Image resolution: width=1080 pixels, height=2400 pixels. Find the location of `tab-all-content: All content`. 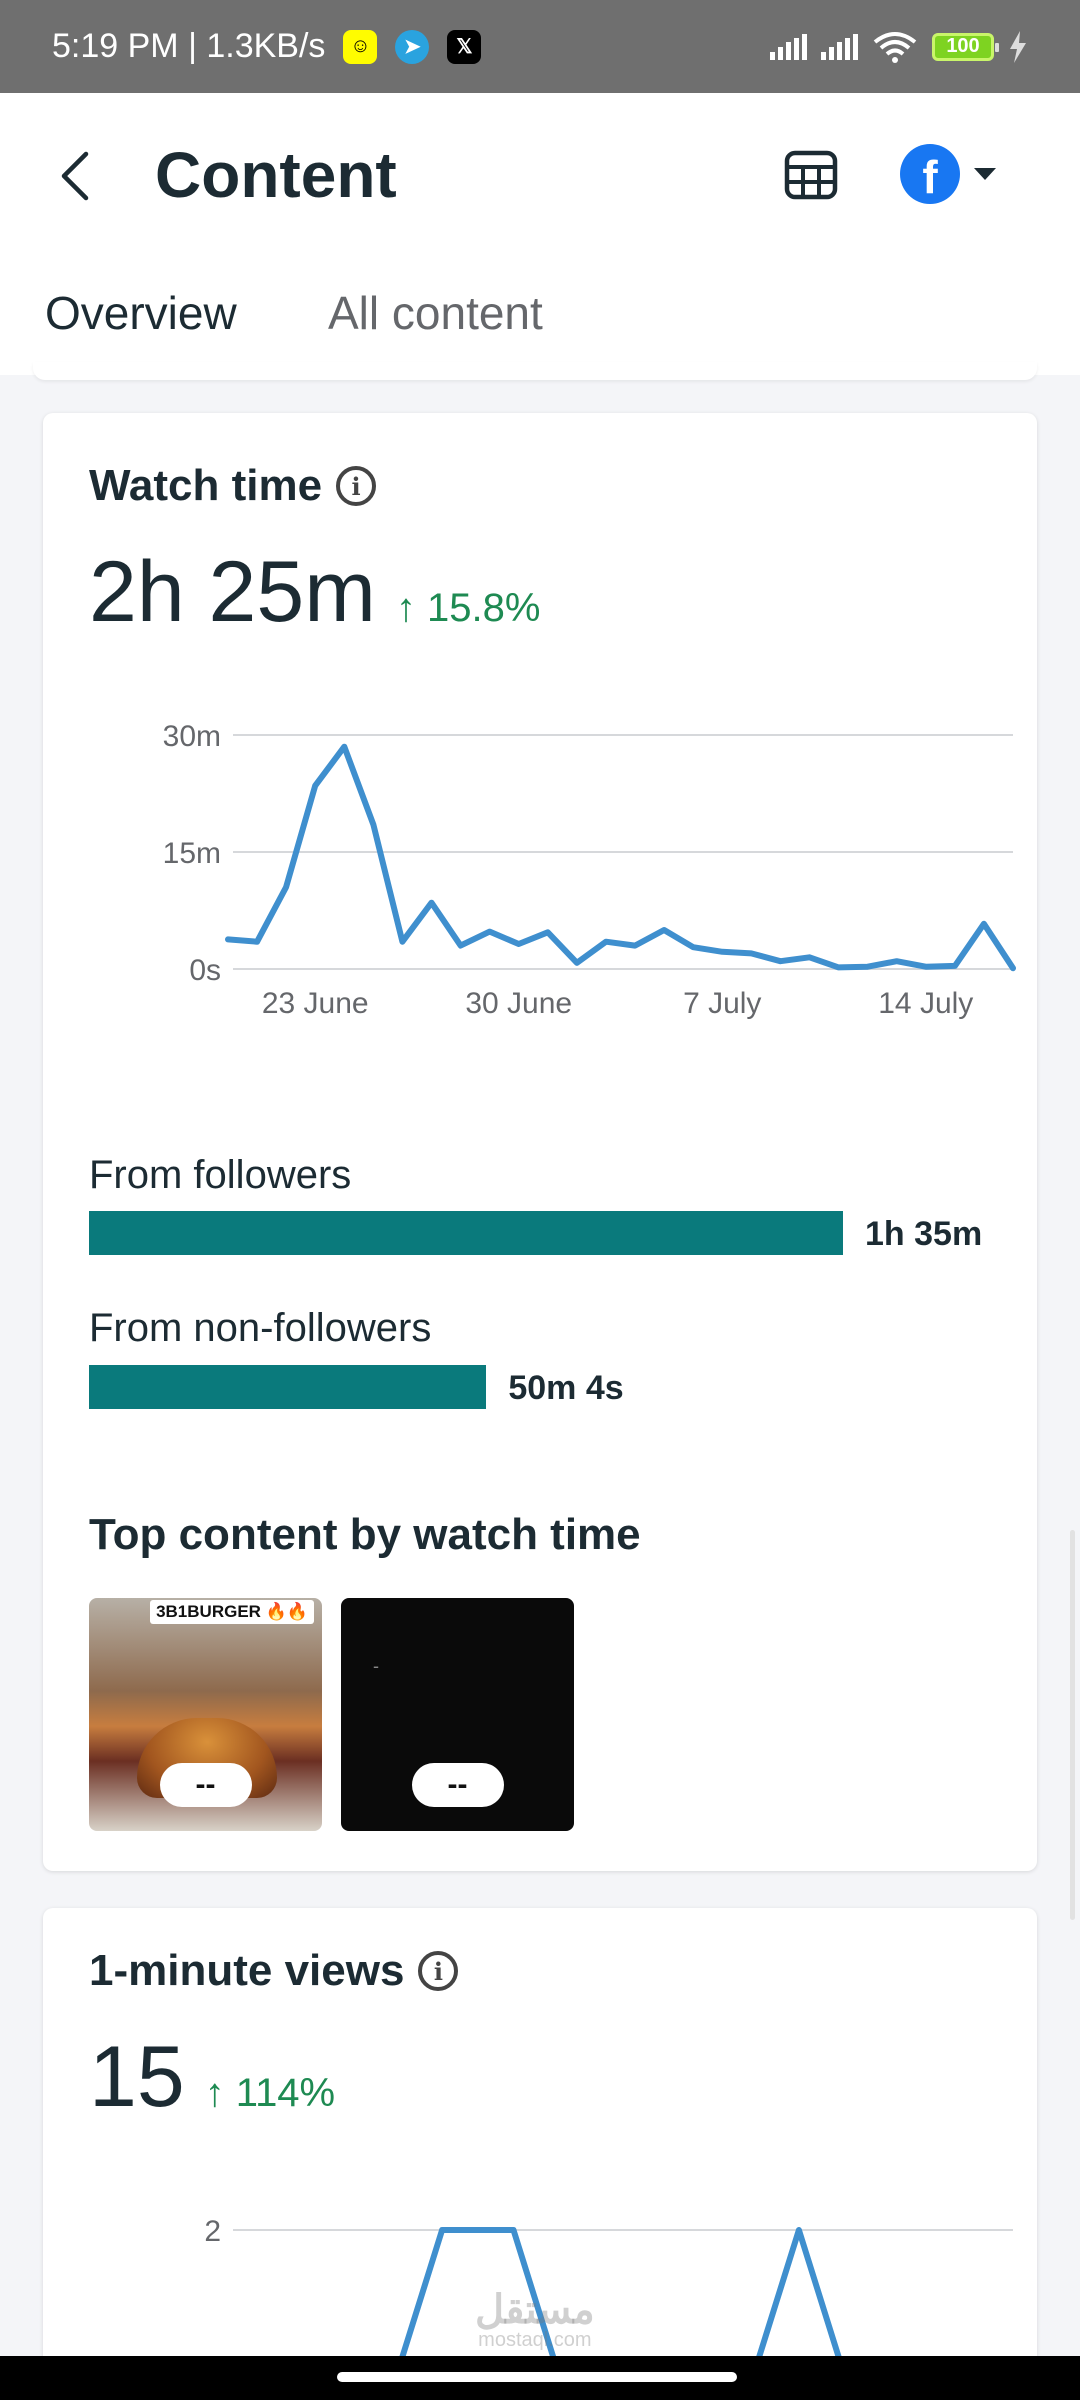

tab-all-content: All content is located at coordinates (435, 313).